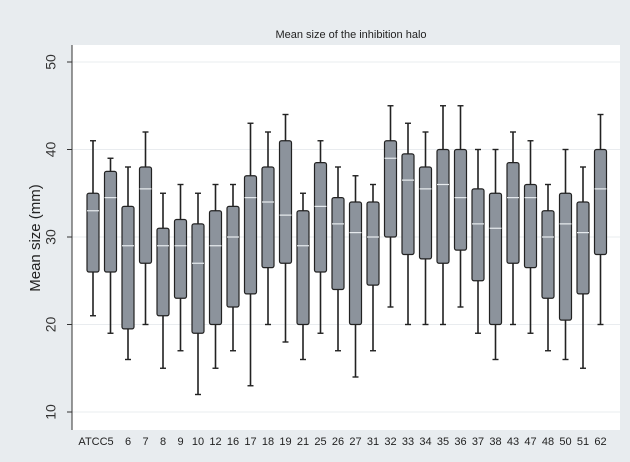  What do you see at coordinates (51, 412) in the screenshot?
I see `y-tick-label-10: 10` at bounding box center [51, 412].